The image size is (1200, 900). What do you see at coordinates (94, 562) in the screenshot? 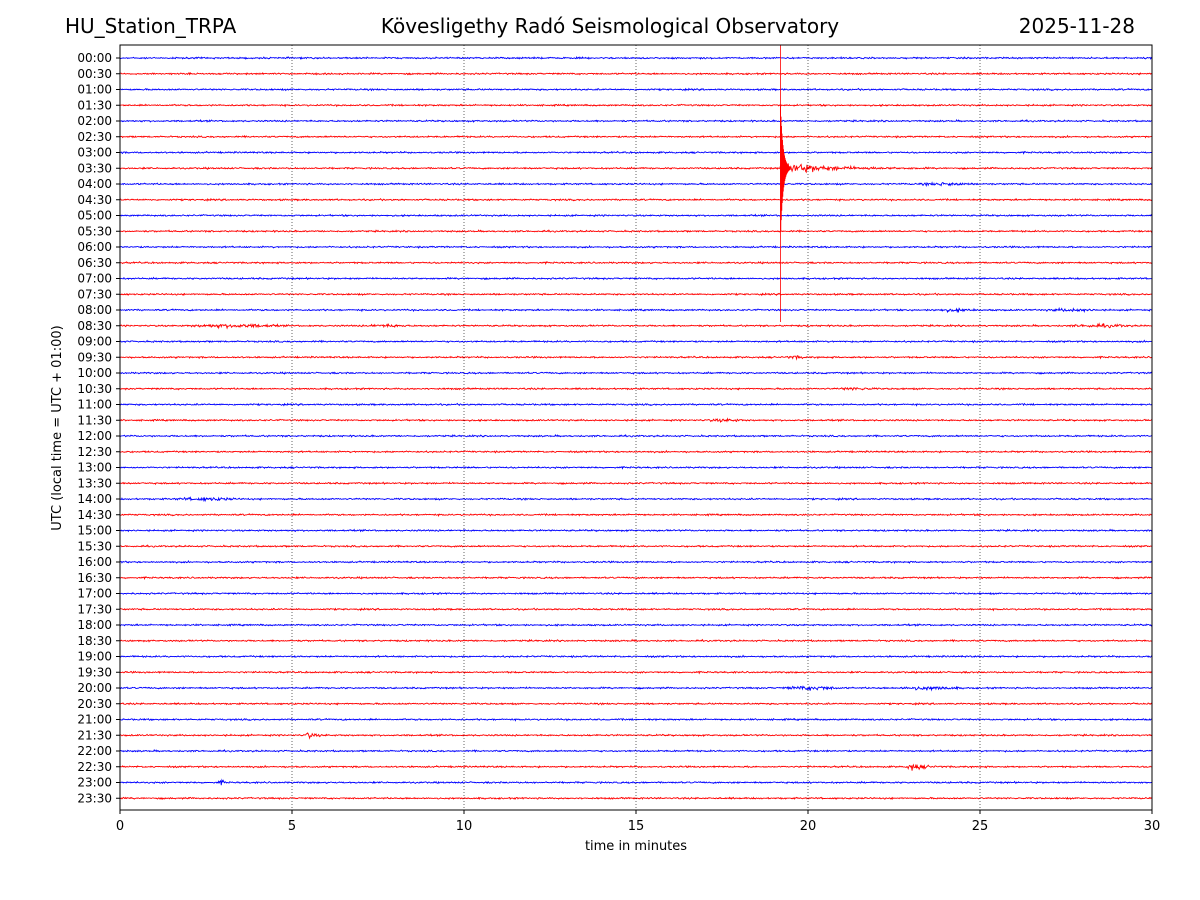
I see `y-tick-label: 16:00` at bounding box center [94, 562].